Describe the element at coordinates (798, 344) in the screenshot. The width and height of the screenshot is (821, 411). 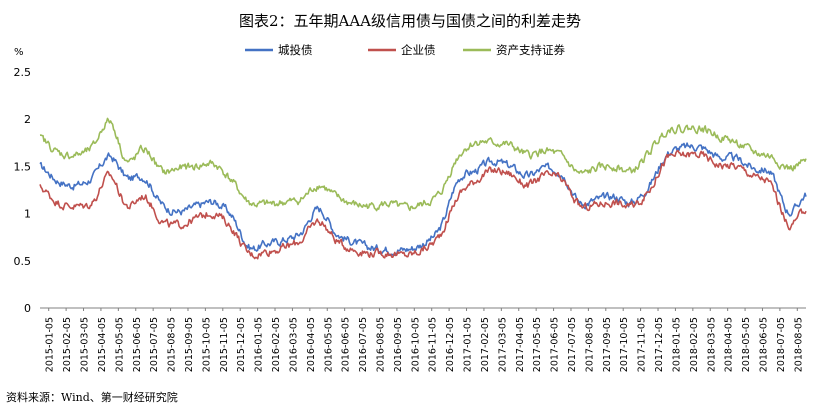
I see `x-tick-label: 2018-08-05` at that location.